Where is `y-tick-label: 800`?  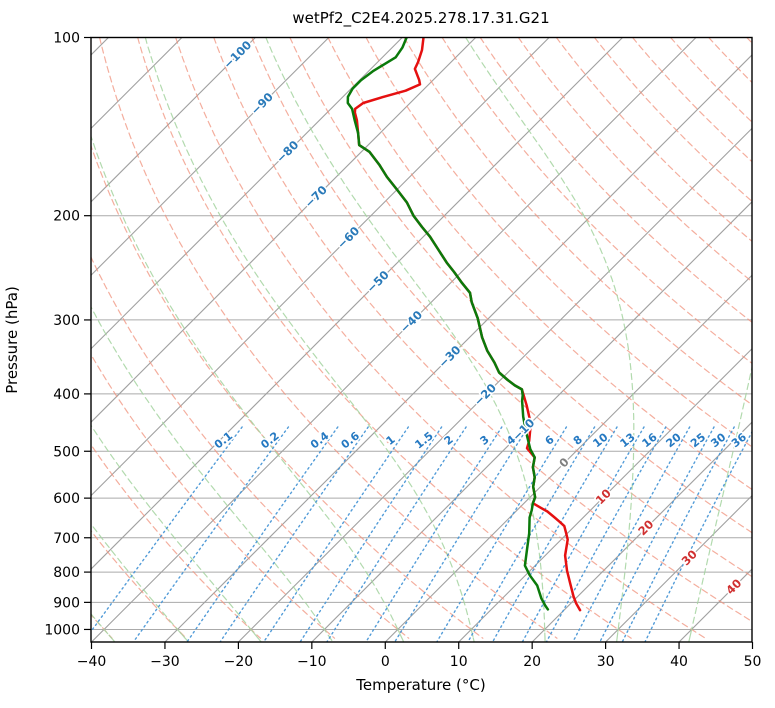
y-tick-label: 800 is located at coordinates (66, 573).